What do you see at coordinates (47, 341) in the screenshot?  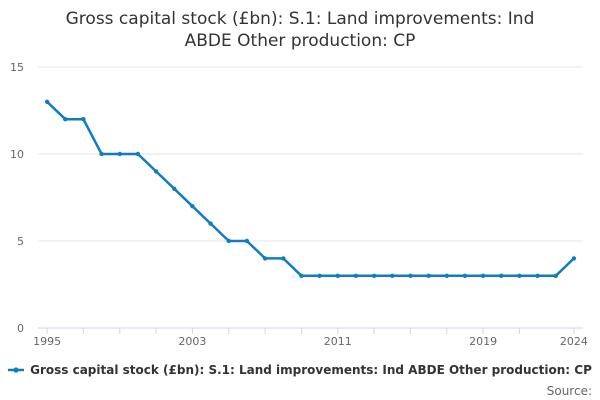 I see `x-tick-label: 1995` at bounding box center [47, 341].